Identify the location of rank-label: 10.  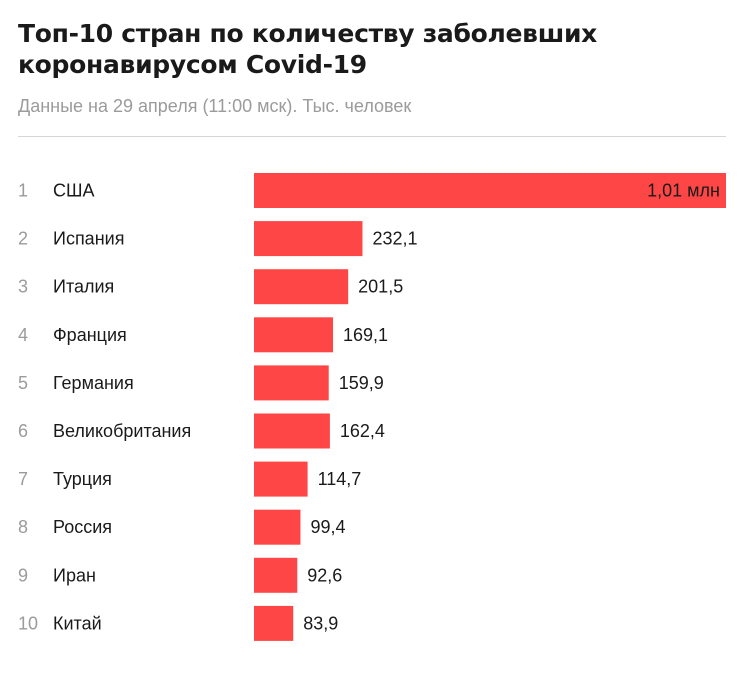
(28, 623).